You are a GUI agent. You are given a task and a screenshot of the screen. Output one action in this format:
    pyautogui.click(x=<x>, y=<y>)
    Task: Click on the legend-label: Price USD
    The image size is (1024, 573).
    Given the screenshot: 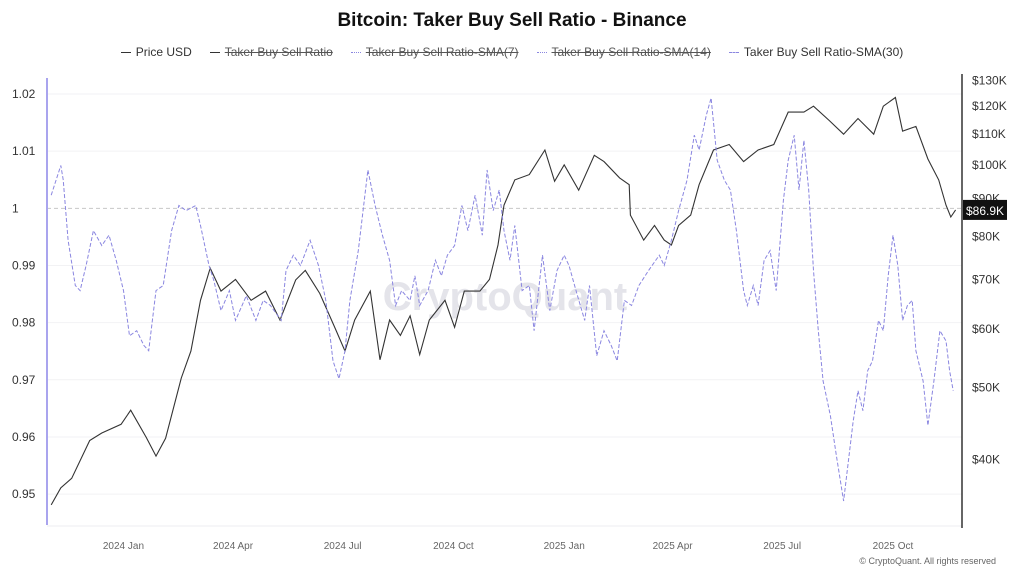 What is the action you would take?
    pyautogui.click(x=163, y=52)
    